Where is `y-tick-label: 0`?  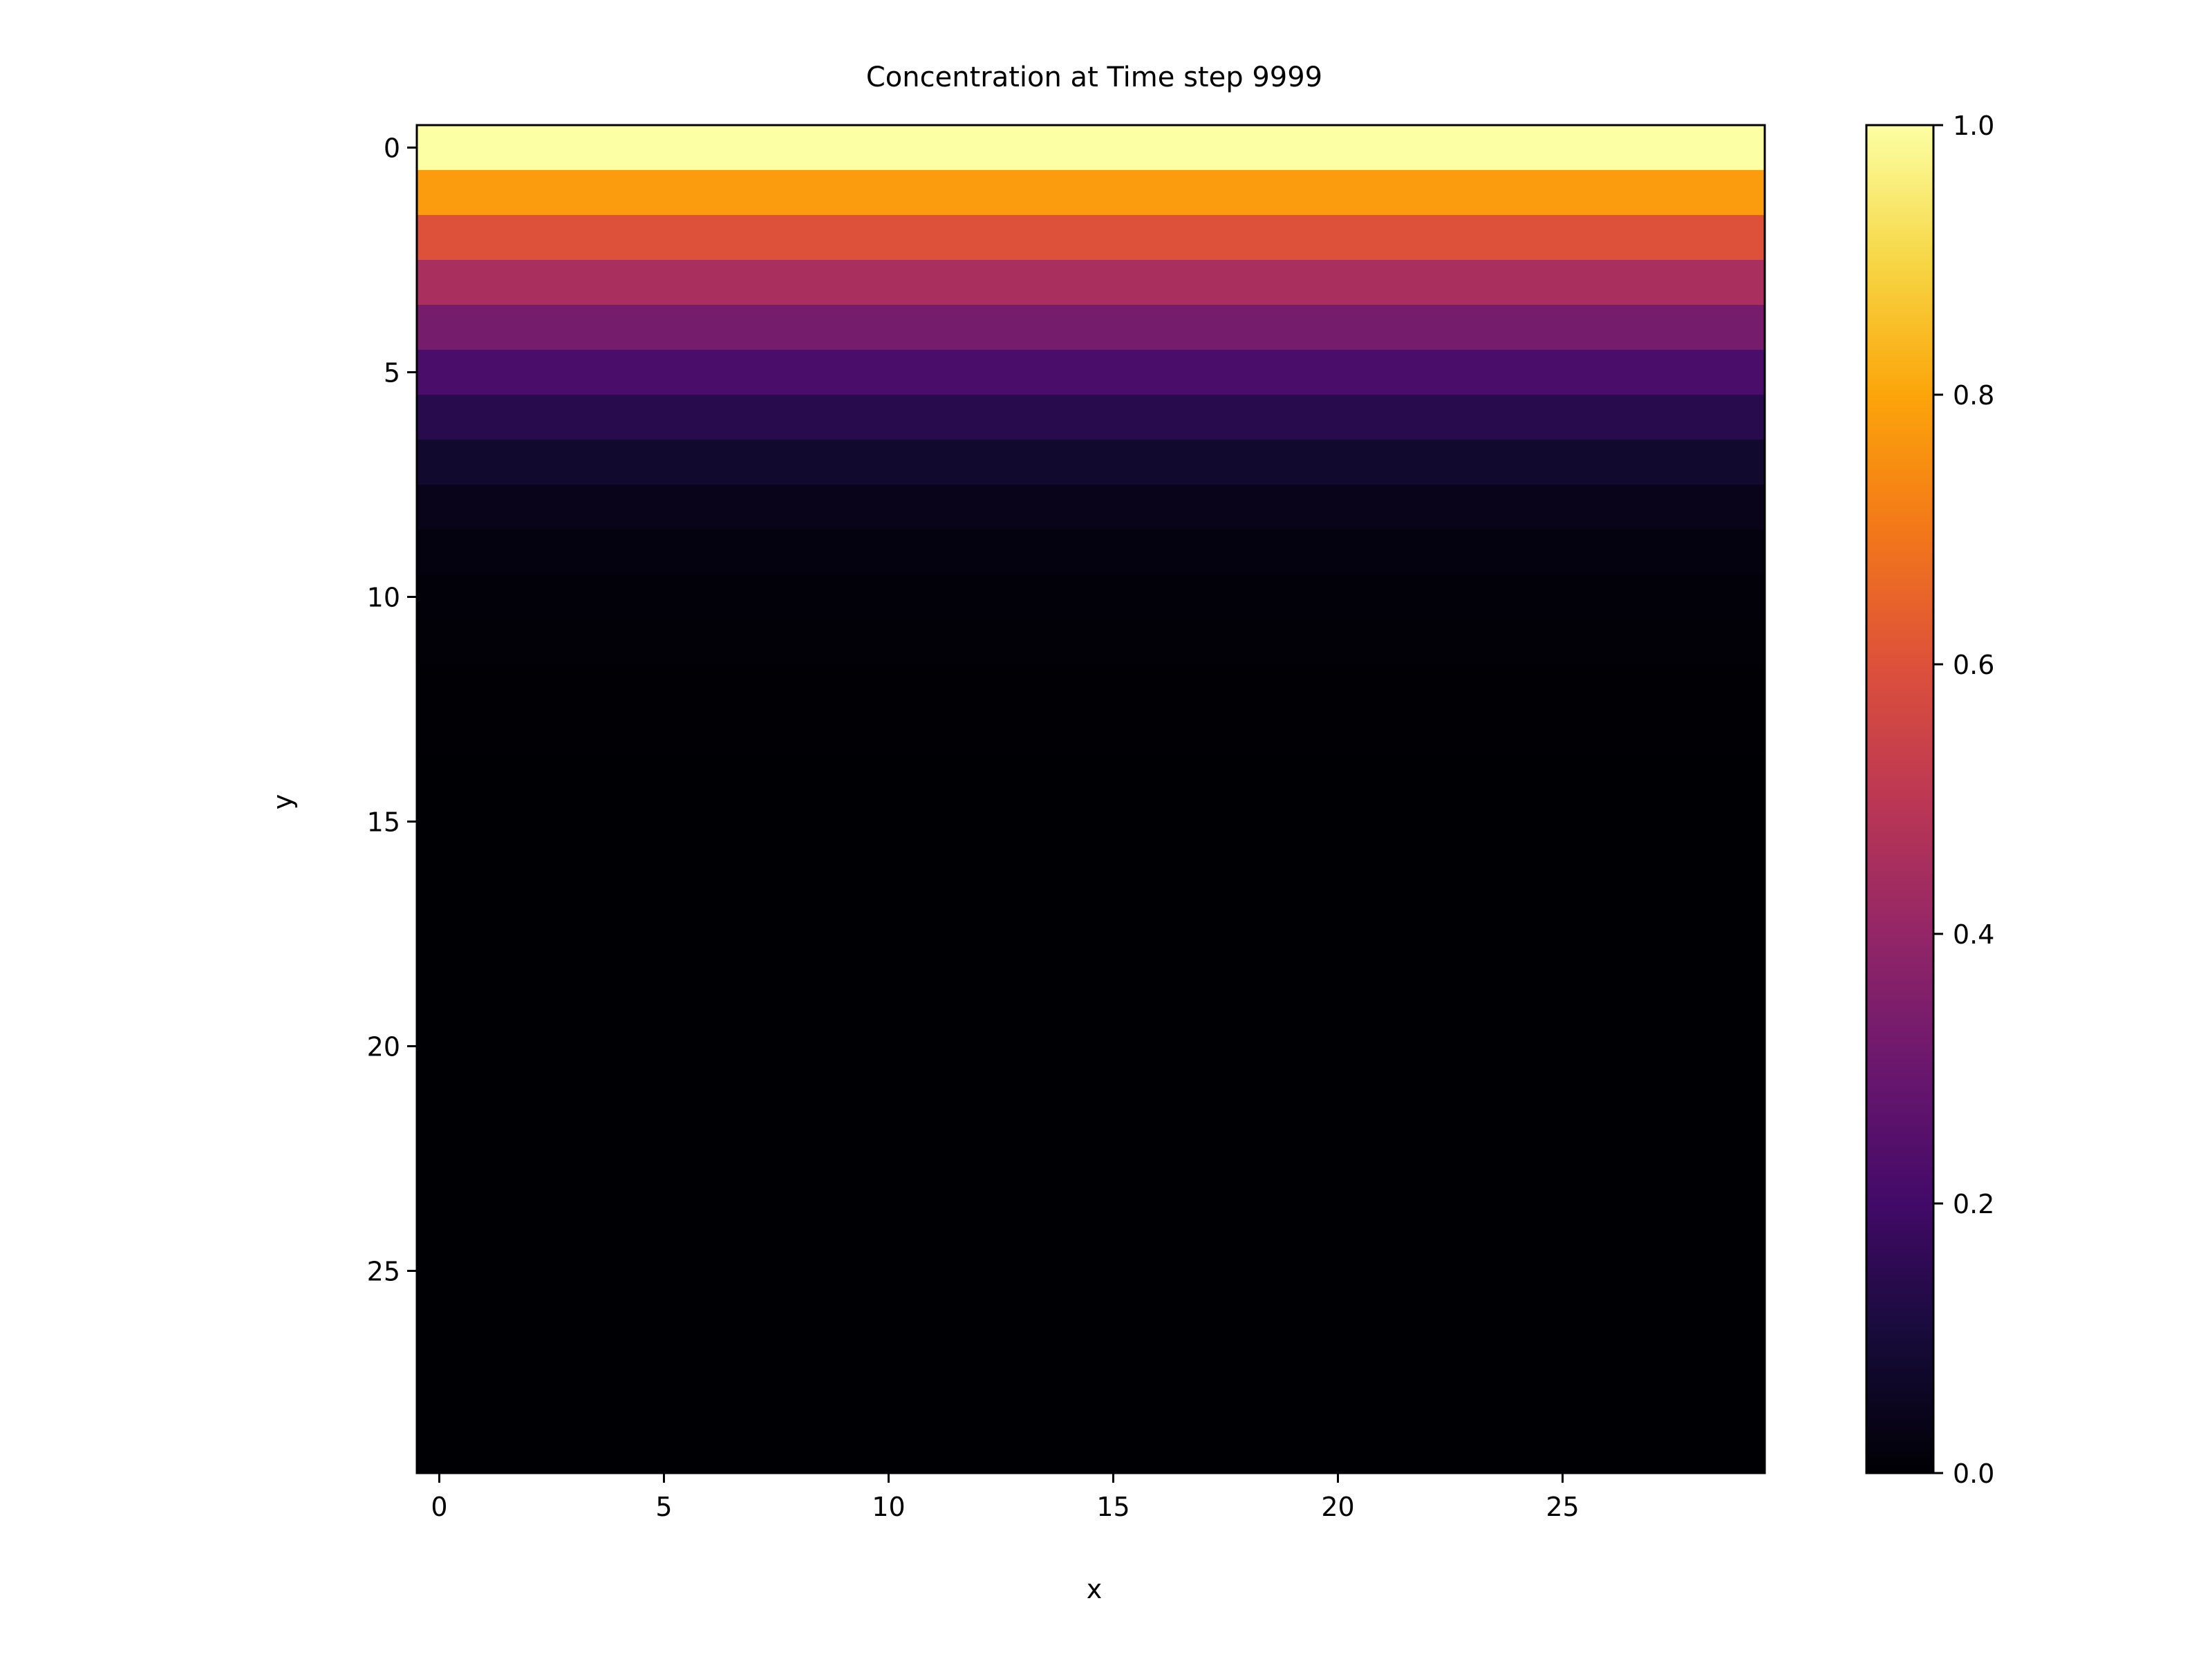 y-tick-label: 0 is located at coordinates (392, 148).